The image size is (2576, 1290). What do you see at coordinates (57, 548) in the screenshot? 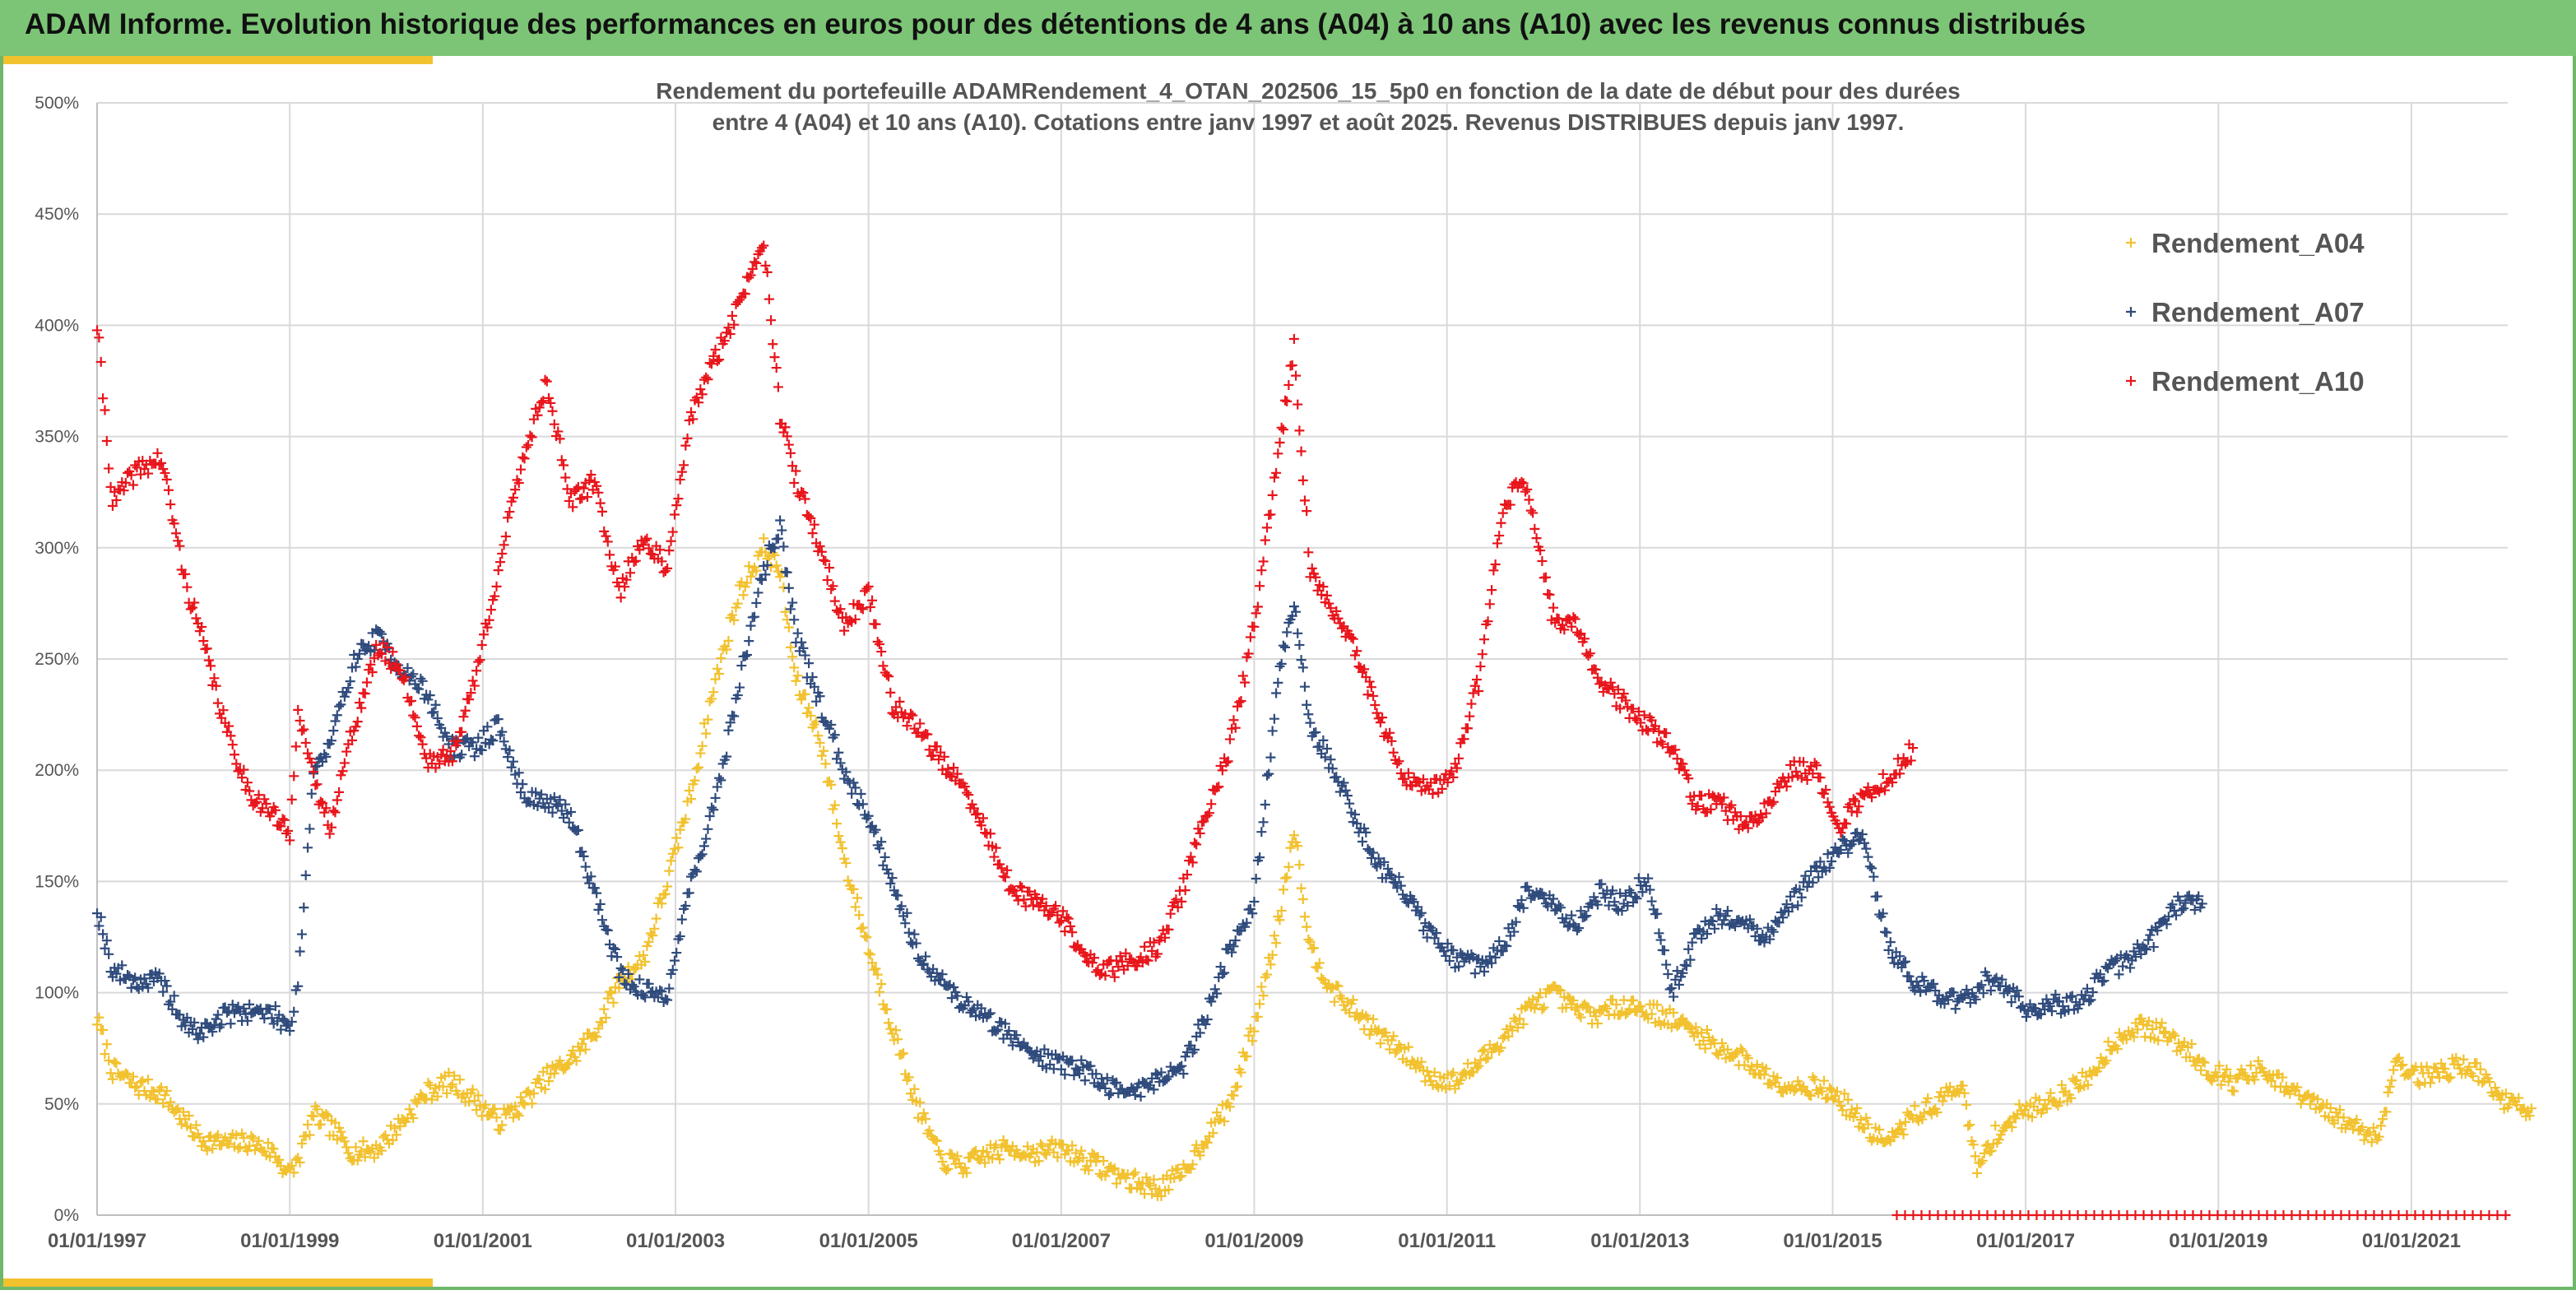
I see `y-tick-label: 300%` at bounding box center [57, 548].